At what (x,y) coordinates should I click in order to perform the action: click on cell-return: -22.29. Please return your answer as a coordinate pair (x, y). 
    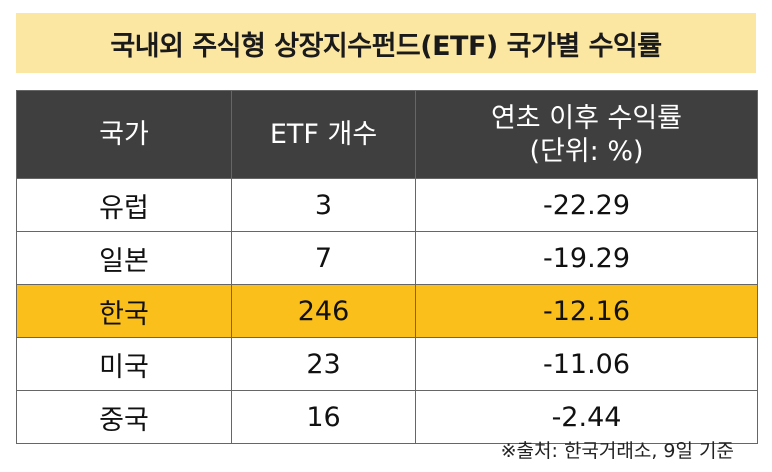
    Looking at the image, I should click on (586, 205).